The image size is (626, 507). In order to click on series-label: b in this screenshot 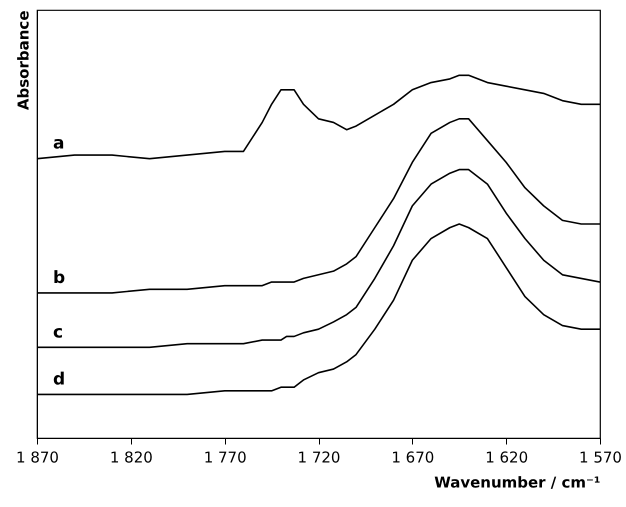, I will do `click(59, 278)`.